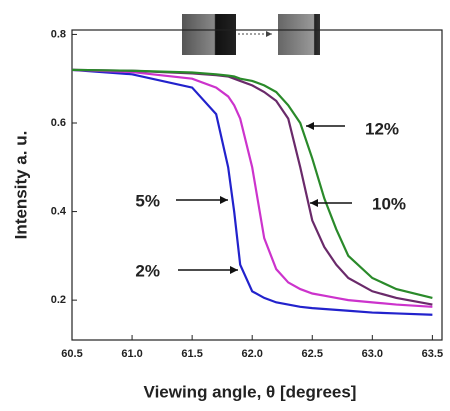 This screenshot has width=450, height=411. Describe the element at coordinates (20, 185) in the screenshot. I see `y-axis-label: Intensity a. u.` at that location.